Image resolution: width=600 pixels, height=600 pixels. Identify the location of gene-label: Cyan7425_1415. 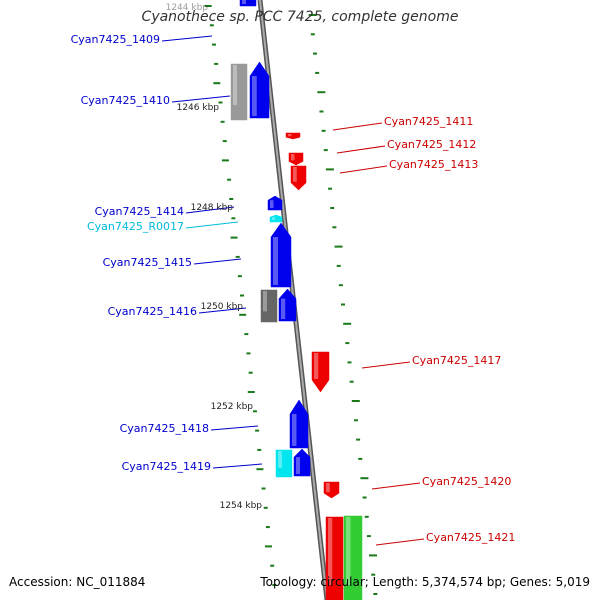
(147, 262).